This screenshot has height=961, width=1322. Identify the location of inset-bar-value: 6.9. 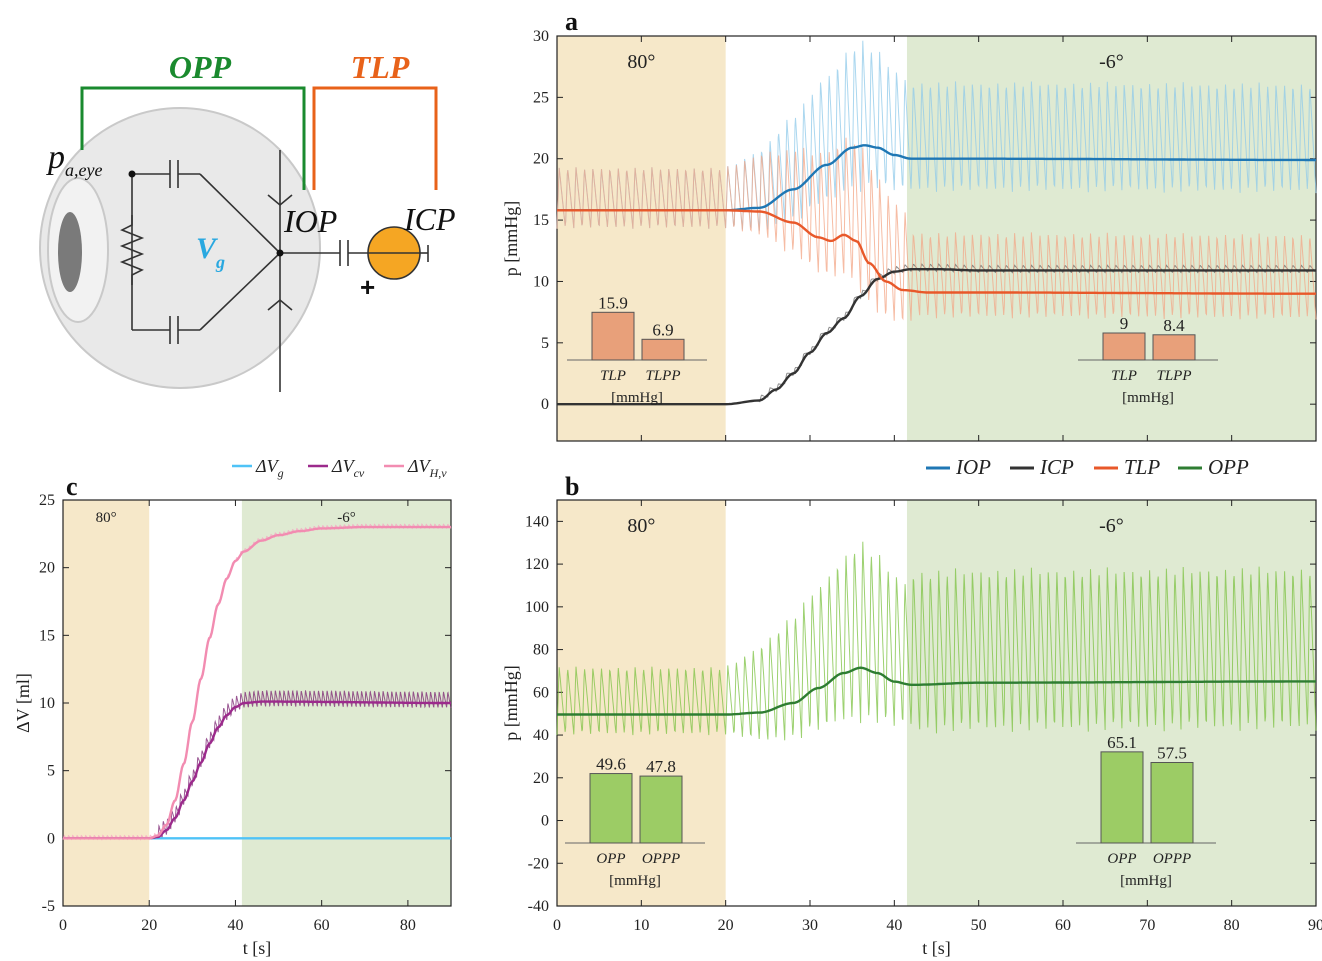
(662, 329).